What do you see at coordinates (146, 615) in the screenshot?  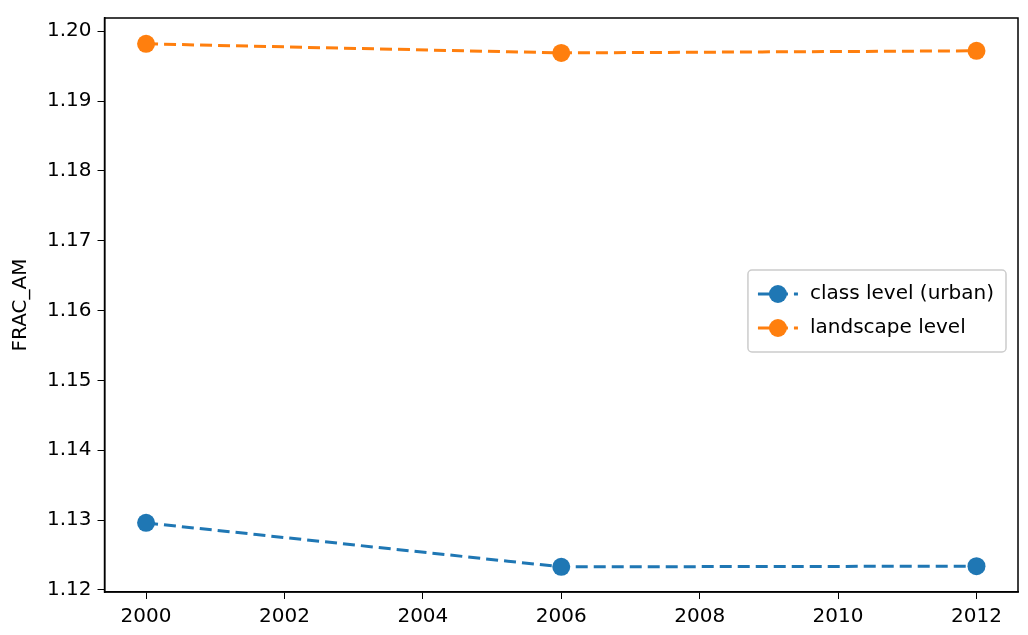 I see `x-tick-label: 2000` at bounding box center [146, 615].